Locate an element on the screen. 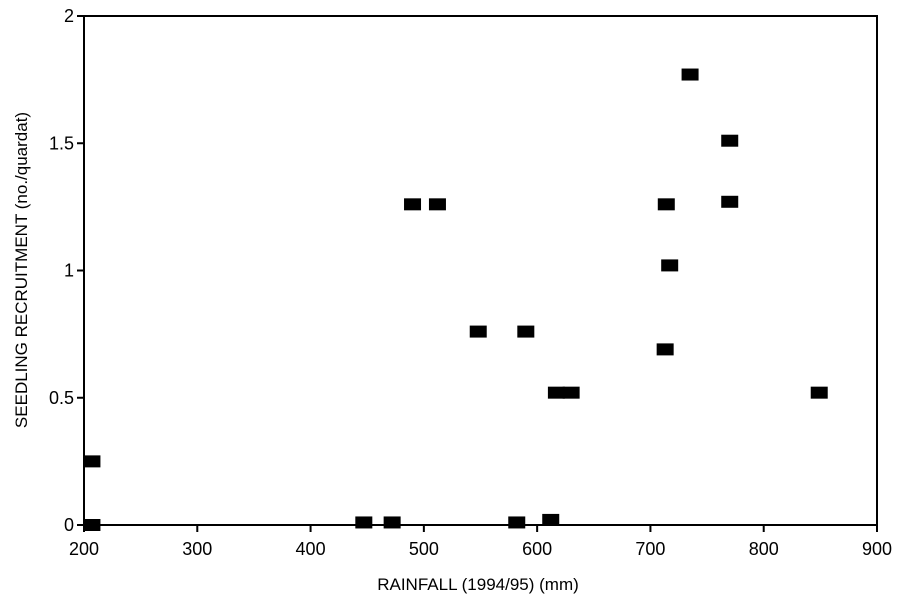  y-axis-ticks: 0 0.5 1 1.5 2 is located at coordinates (66, 270).